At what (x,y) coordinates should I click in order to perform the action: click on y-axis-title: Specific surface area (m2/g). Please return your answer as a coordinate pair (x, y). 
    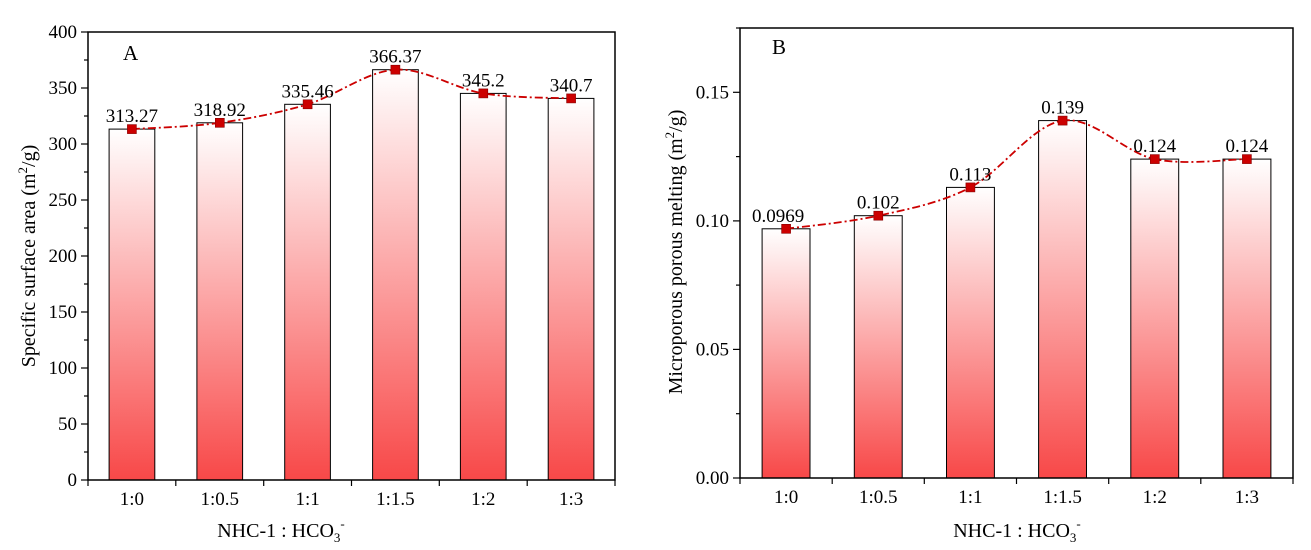
    Looking at the image, I should click on (27, 256).